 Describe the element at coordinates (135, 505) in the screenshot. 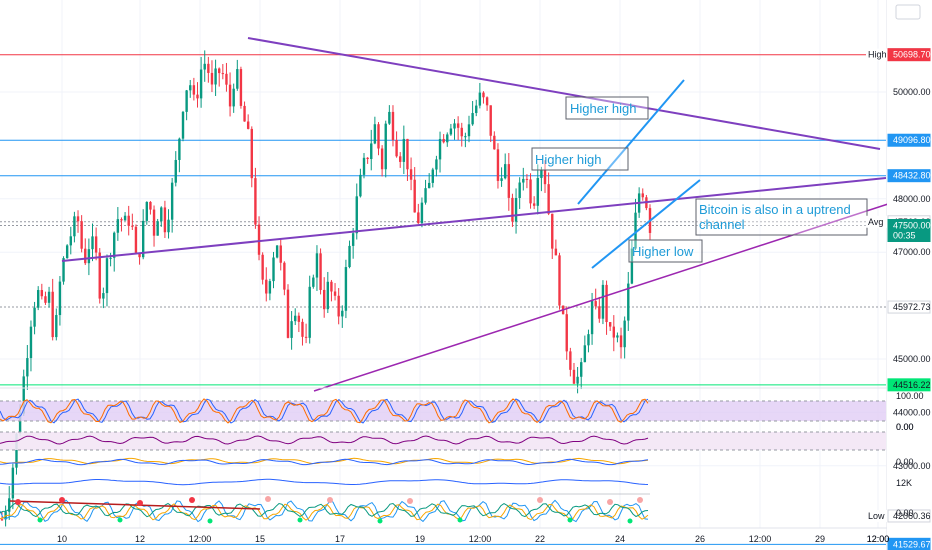

I see `wave-indicator-trend` at that location.